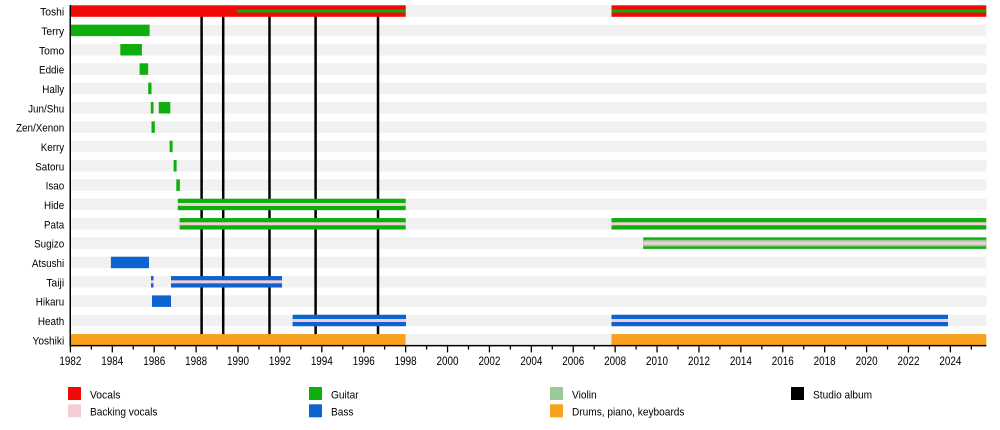  Describe the element at coordinates (842, 395) in the screenshot. I see `svg-text: Studio album` at that location.